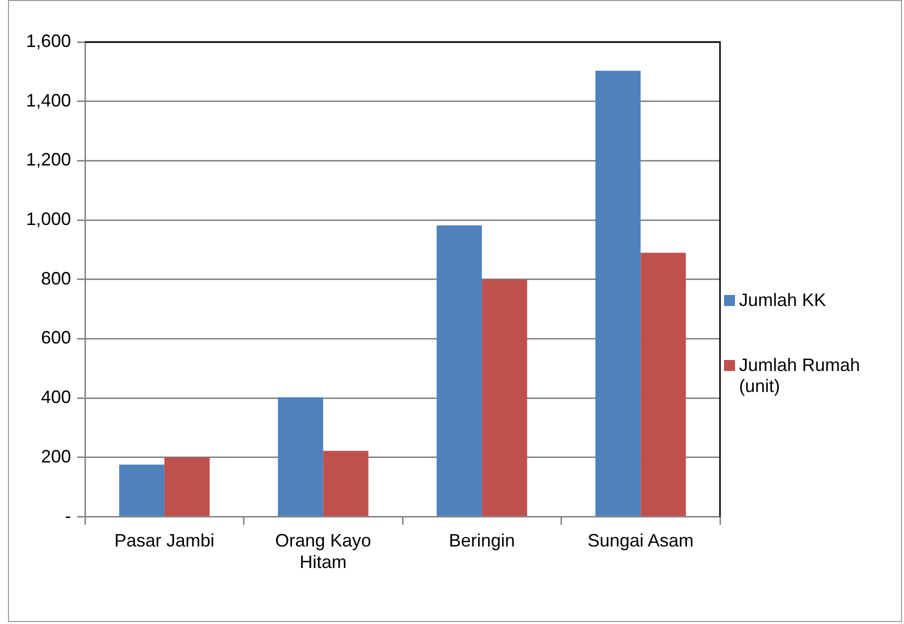 The width and height of the screenshot is (904, 624). I want to click on y-tick-label: 600, so click(56, 338).